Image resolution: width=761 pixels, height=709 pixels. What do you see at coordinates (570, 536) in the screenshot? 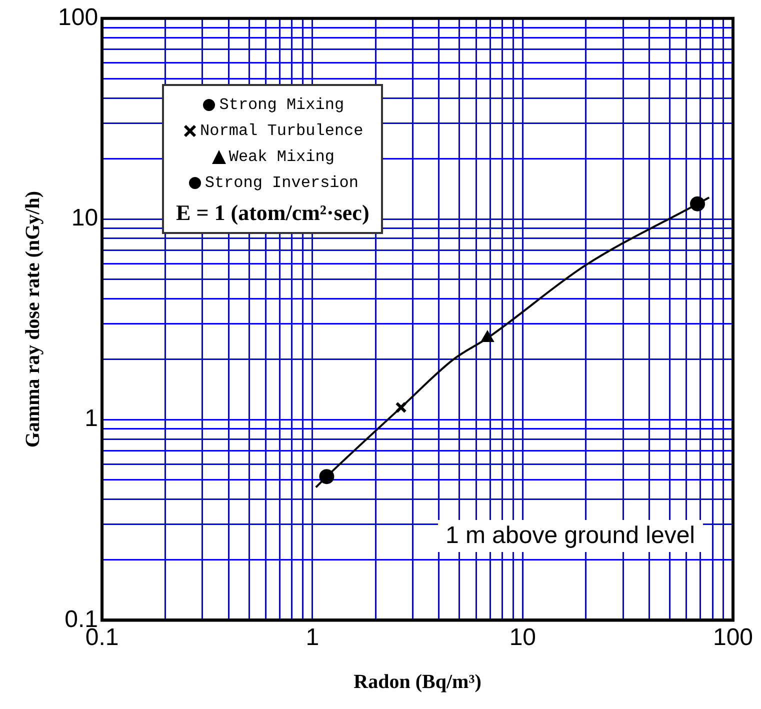
I see `annotation: 1 m above ground level` at bounding box center [570, 536].